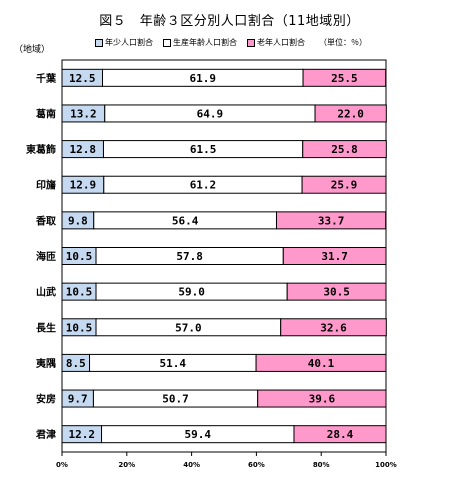  I want to click on x-tick-label: 60%, so click(256, 465).